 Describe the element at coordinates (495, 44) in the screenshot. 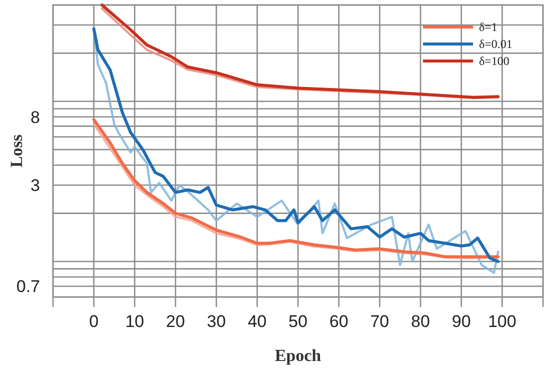

I see `legend-label: δ=0.01` at that location.